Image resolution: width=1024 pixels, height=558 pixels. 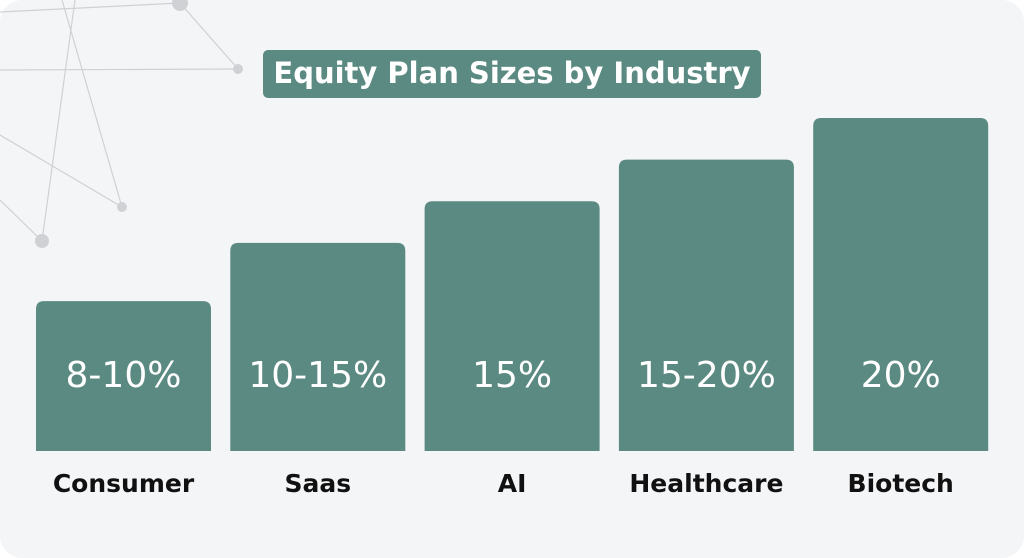 What do you see at coordinates (512, 375) in the screenshot?
I see `value-label: 15%` at bounding box center [512, 375].